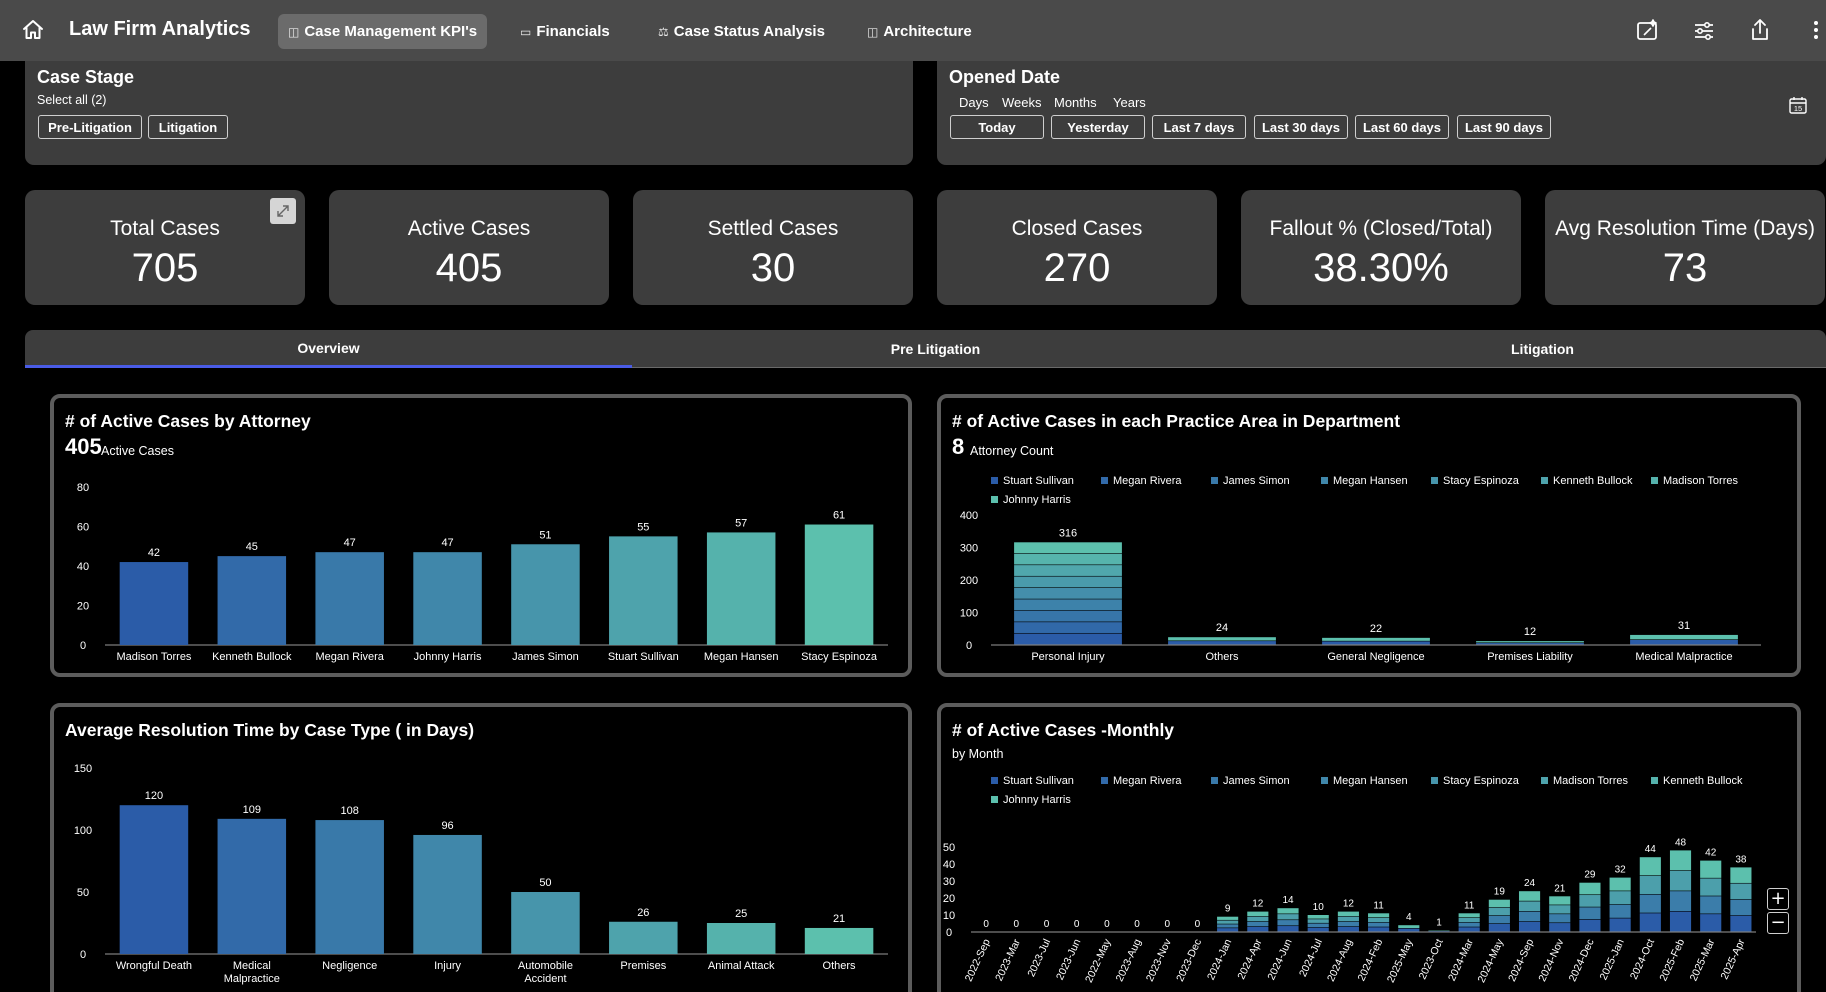  I want to click on home-button, so click(33, 30).